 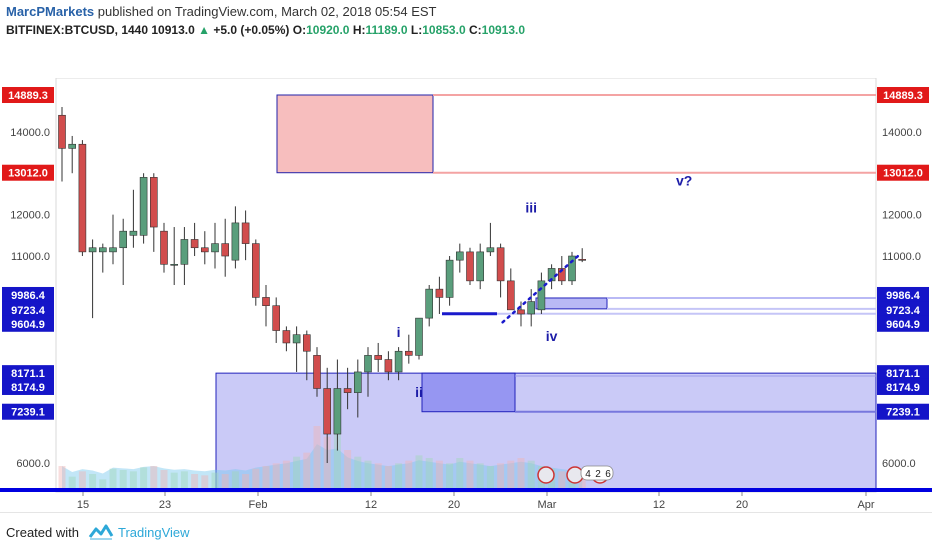 I want to click on price-change: +5.0 (+0.05%), so click(x=251, y=30).